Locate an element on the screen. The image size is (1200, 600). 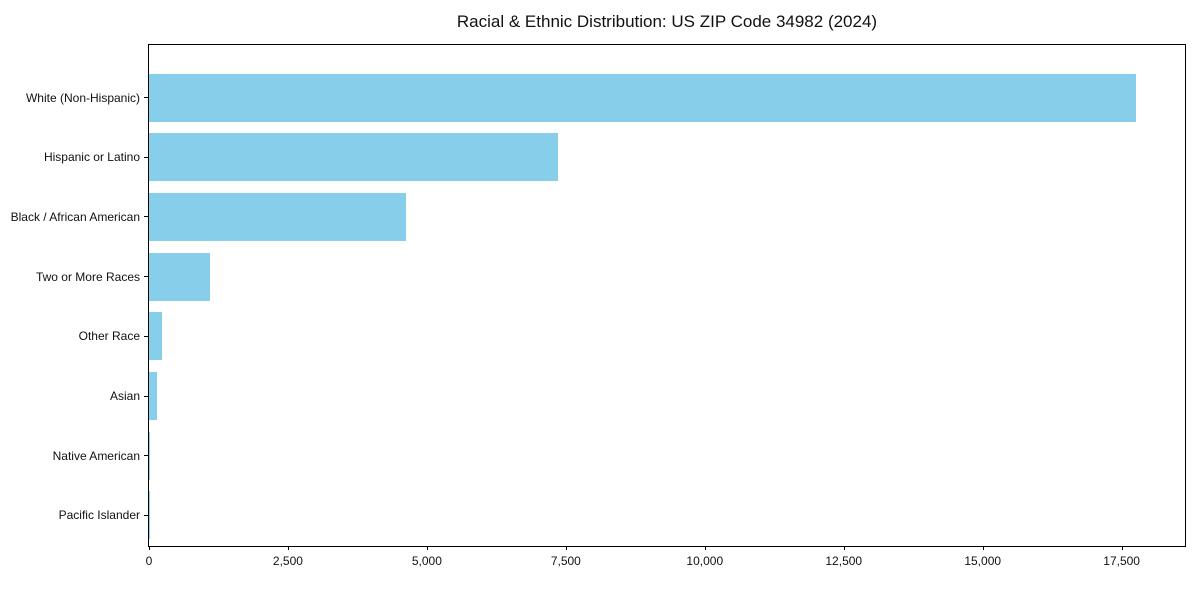
y-tick-label: Native American is located at coordinates (96, 455).